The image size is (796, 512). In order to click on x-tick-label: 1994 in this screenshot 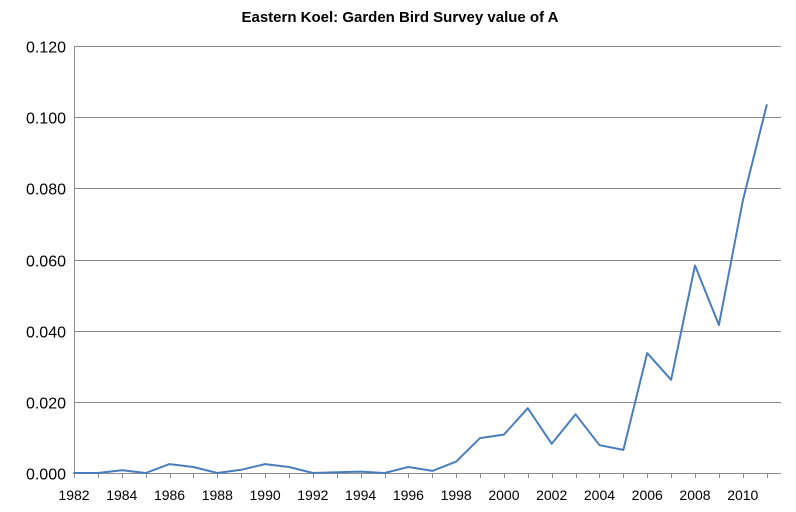, I will do `click(360, 495)`.